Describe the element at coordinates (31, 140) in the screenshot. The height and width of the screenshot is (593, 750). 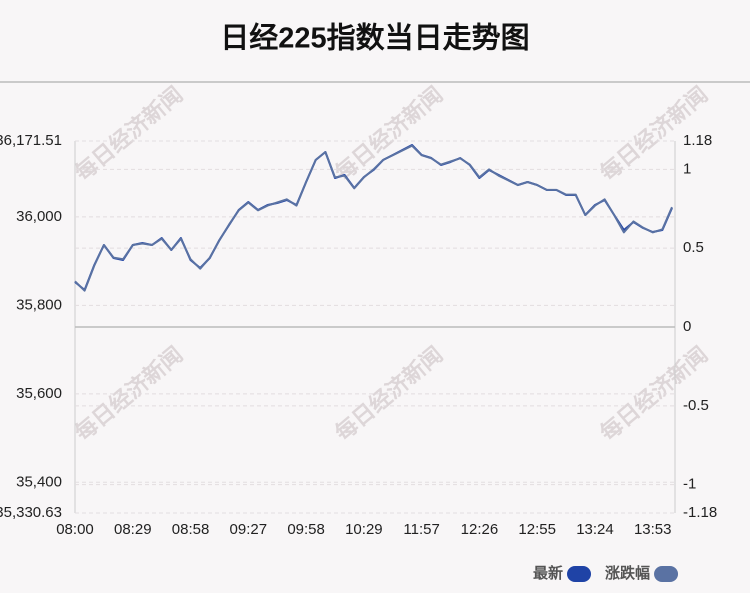
I see `y-tick-label: 36,171.51` at that location.